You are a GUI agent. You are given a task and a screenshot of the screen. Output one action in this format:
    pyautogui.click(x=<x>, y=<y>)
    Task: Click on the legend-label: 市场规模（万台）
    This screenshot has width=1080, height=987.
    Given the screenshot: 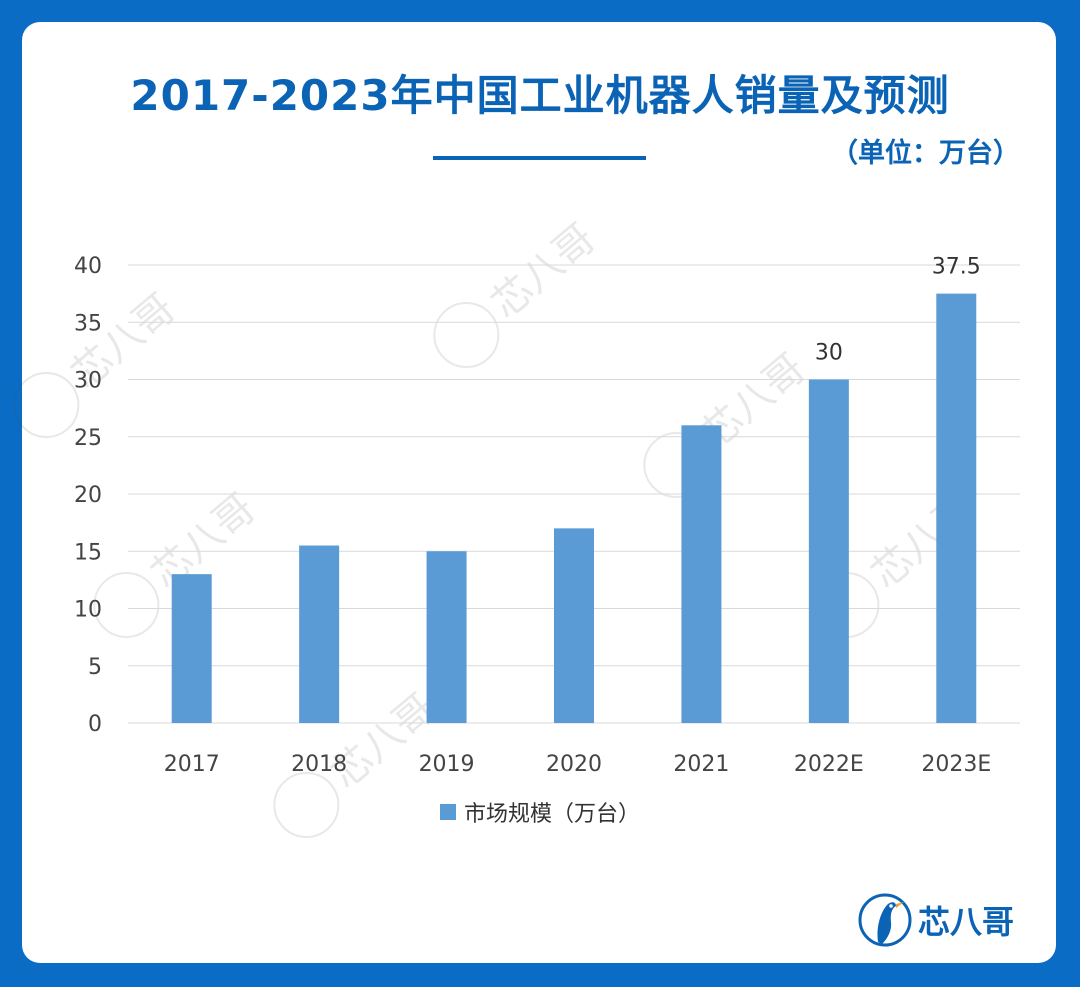 What is the action you would take?
    pyautogui.click(x=552, y=814)
    